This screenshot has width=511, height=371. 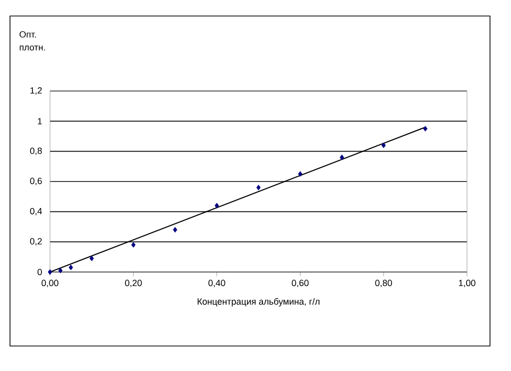 I want to click on y-tick-label: 0,8, so click(x=36, y=152).